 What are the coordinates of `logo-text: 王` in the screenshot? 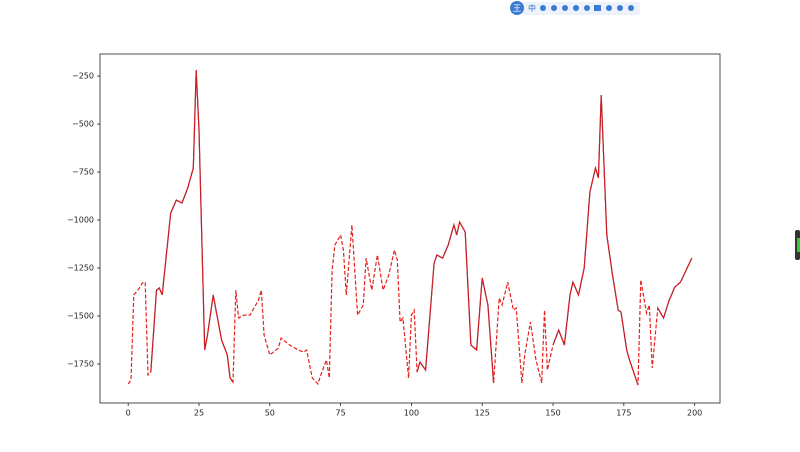 It's located at (517, 8).